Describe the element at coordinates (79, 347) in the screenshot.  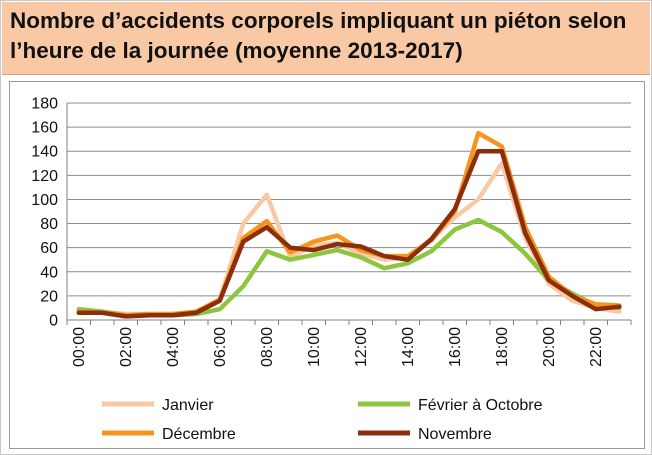
I see `x-tick-label: 00:00` at that location.